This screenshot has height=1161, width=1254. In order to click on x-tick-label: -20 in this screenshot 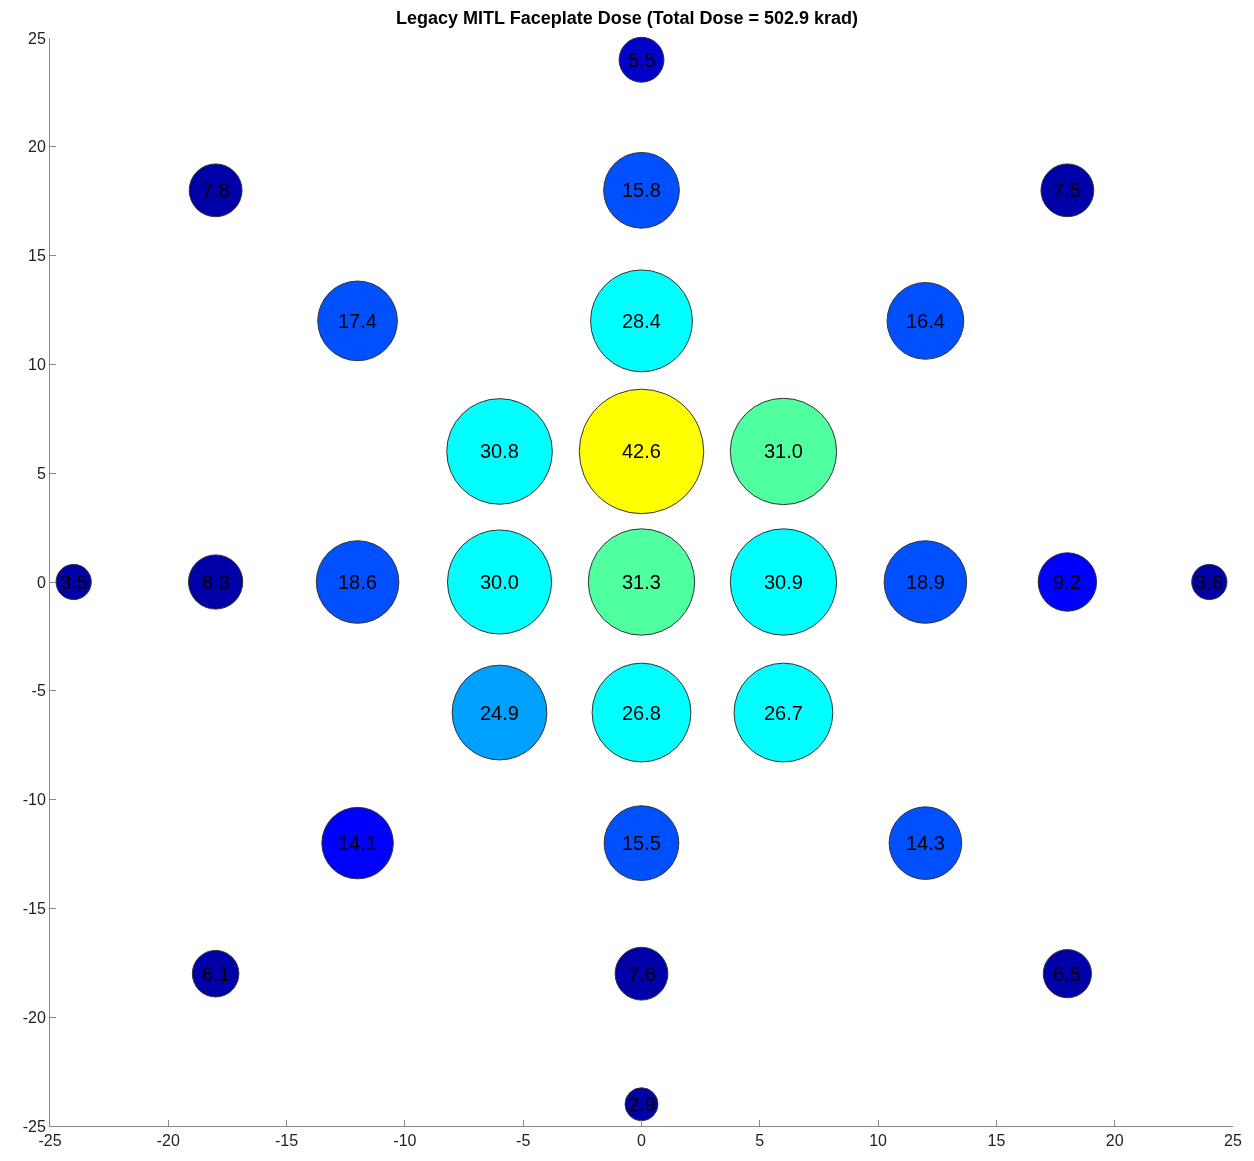, I will do `click(168, 1141)`.